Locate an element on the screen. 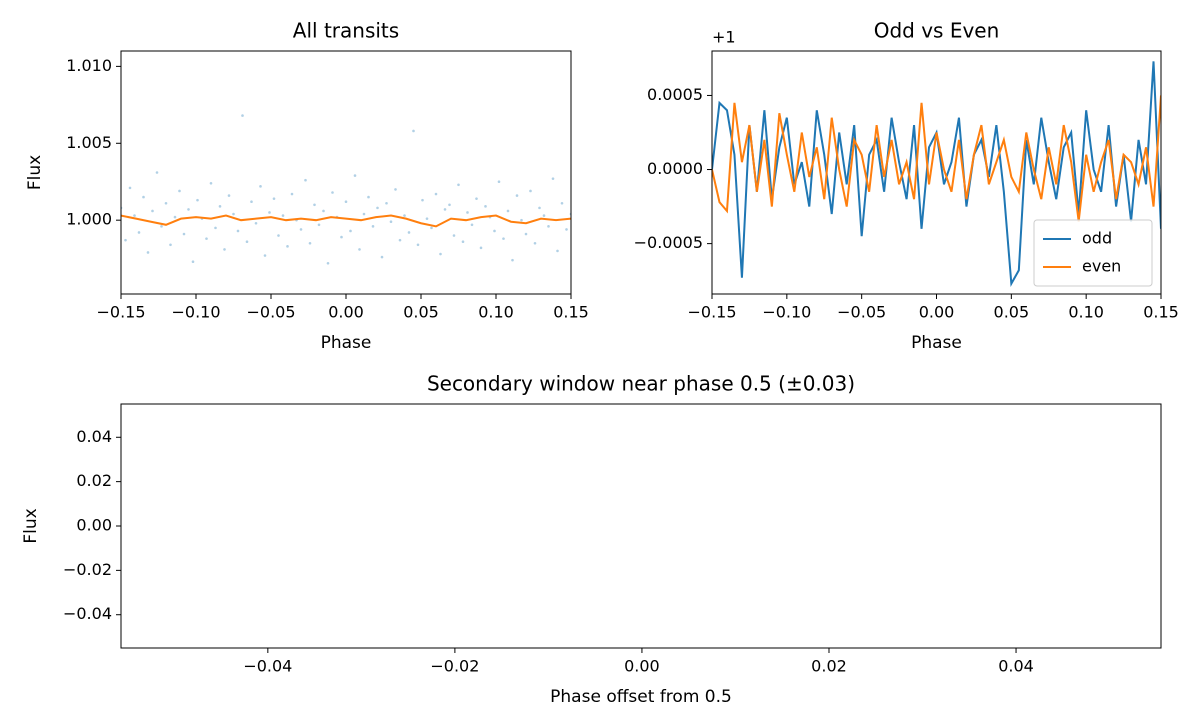 The height and width of the screenshot is (728, 1204). legend: odd even is located at coordinates (1093, 253).